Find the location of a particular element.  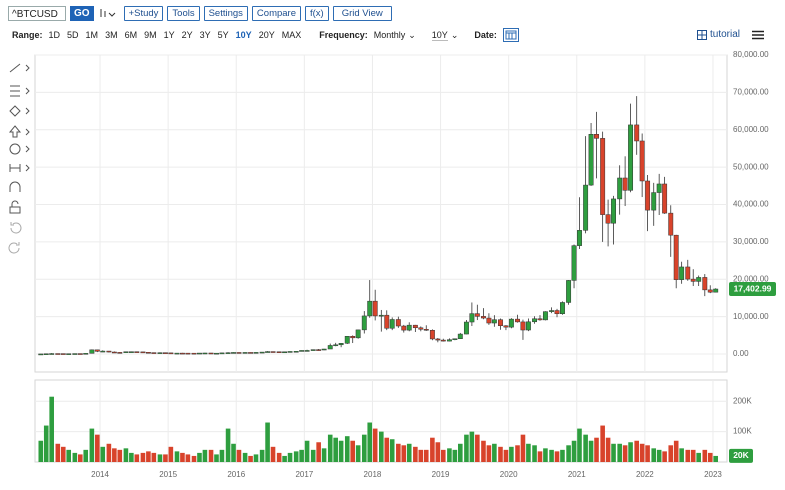

symbol-input: ^BTCUSD is located at coordinates (37, 13).